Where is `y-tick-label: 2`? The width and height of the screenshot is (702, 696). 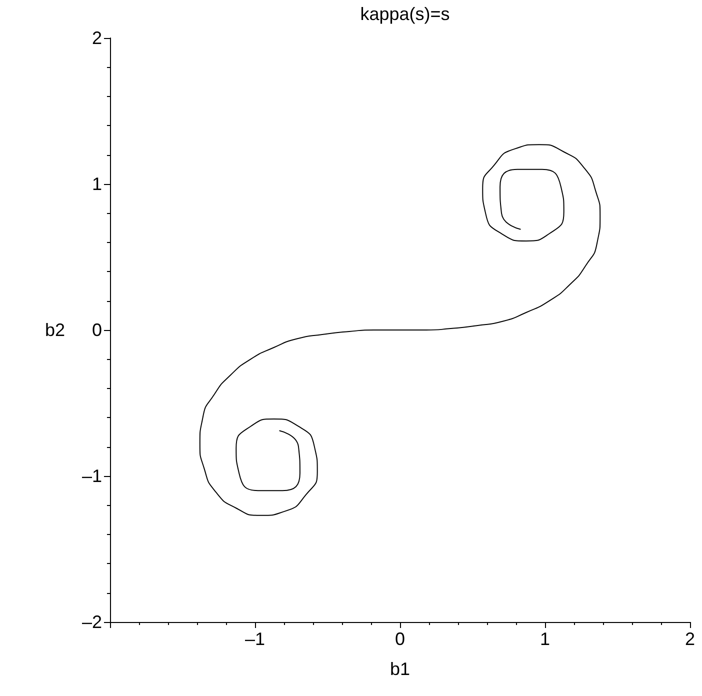 y-tick-label: 2 is located at coordinates (97, 38).